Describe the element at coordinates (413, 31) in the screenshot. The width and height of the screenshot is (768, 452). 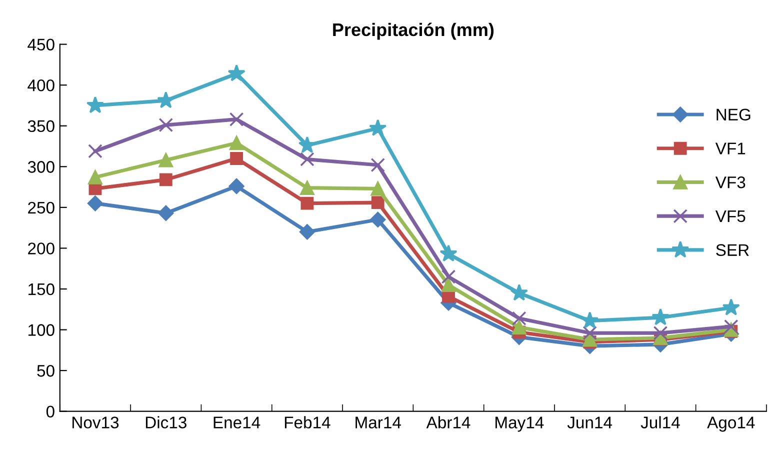
I see `chart-title: Precipitación (mm)` at that location.